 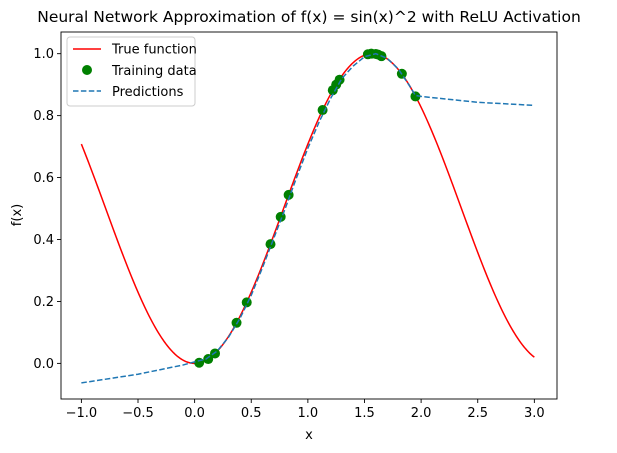 What do you see at coordinates (154, 71) in the screenshot?
I see `legend-training-data-label: Training data` at bounding box center [154, 71].